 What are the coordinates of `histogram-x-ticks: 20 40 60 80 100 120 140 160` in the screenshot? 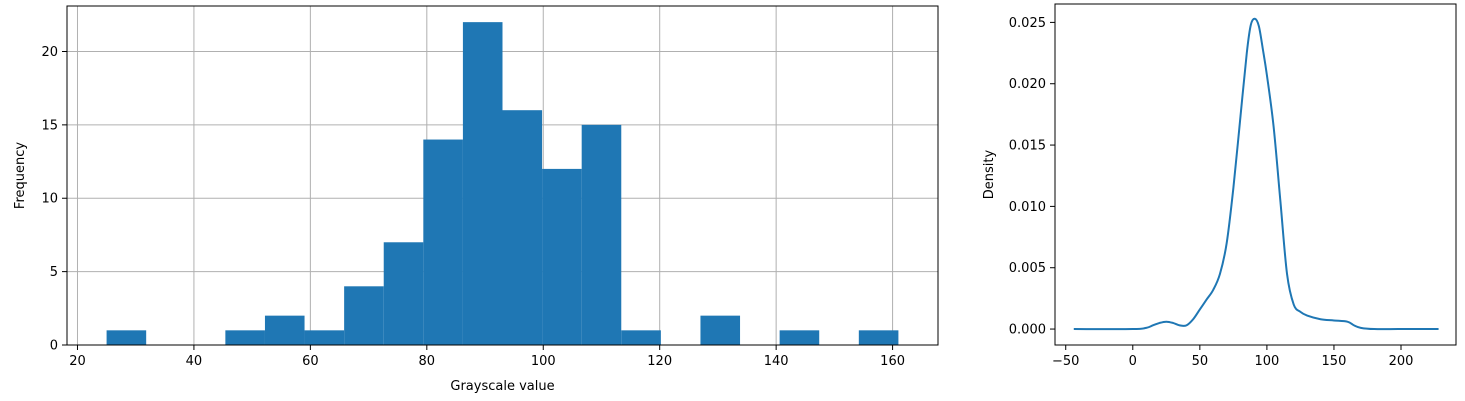 It's located at (487, 357).